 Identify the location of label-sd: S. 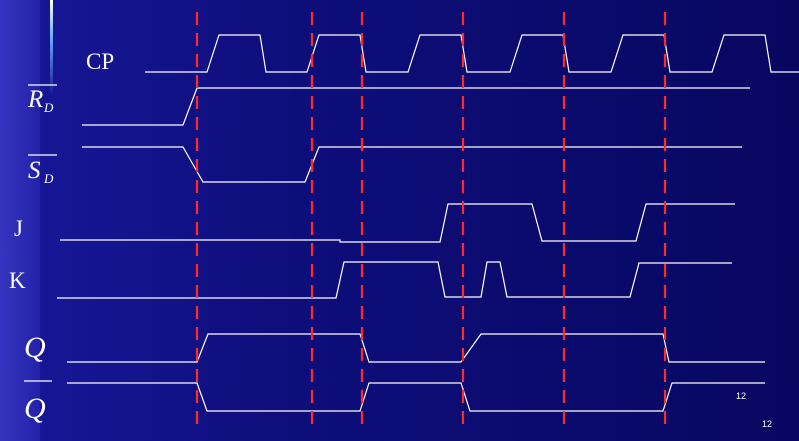
(34, 170).